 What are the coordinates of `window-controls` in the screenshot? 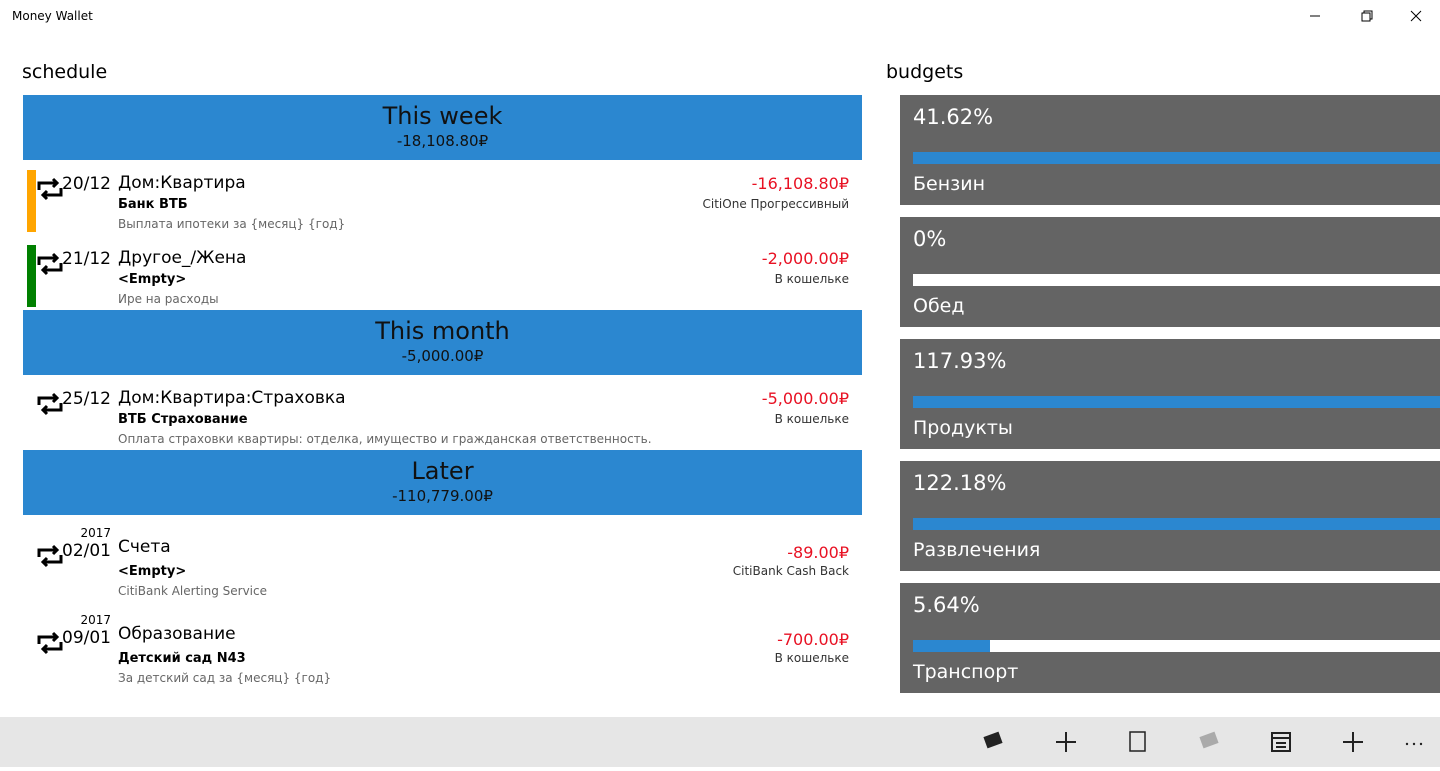 It's located at (1370, 17).